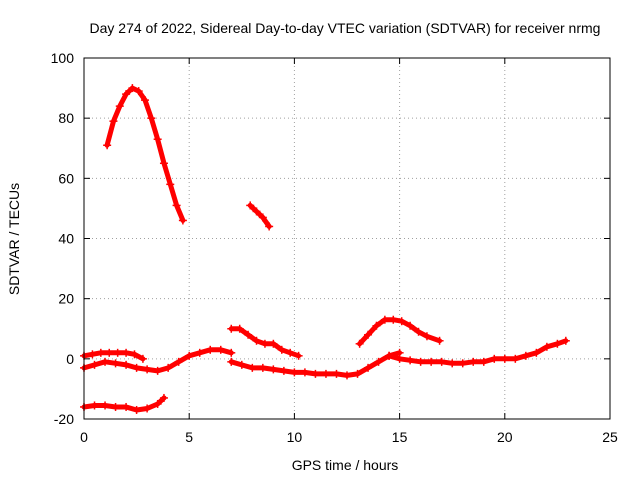 The image size is (640, 480). Describe the element at coordinates (66, 178) in the screenshot. I see `y-tick-label: 60` at that location.